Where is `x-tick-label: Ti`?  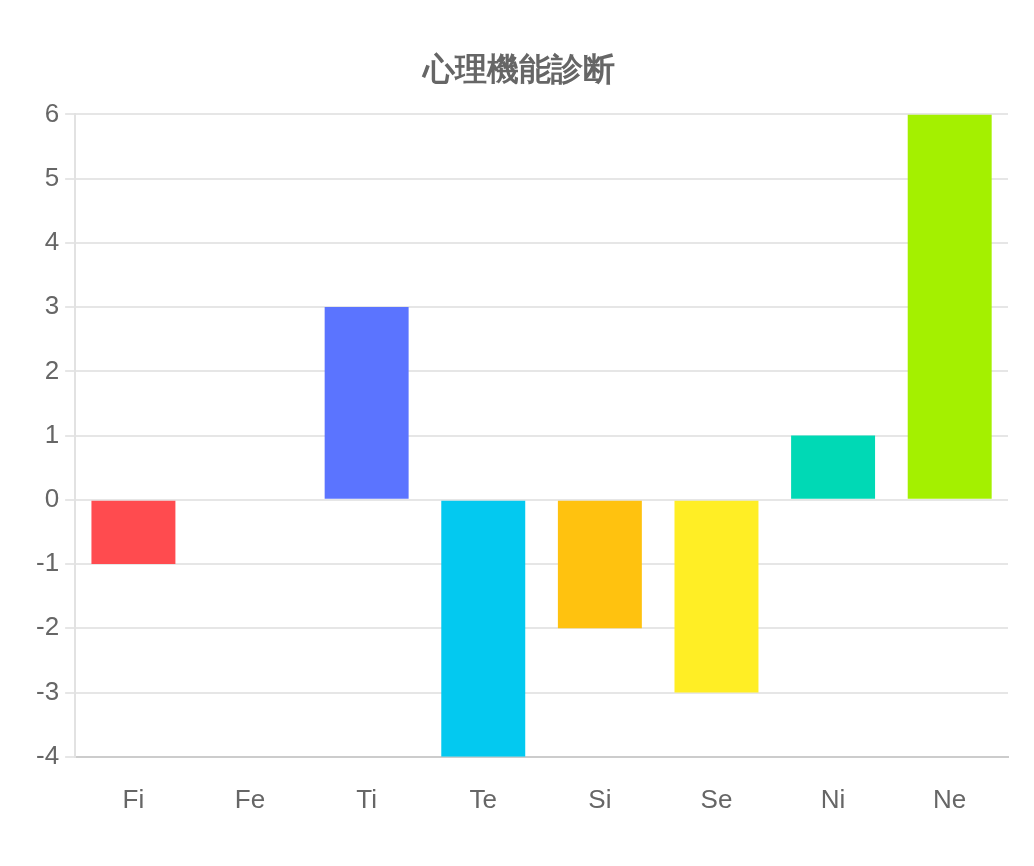
x-tick-label: Ti is located at coordinates (366, 798).